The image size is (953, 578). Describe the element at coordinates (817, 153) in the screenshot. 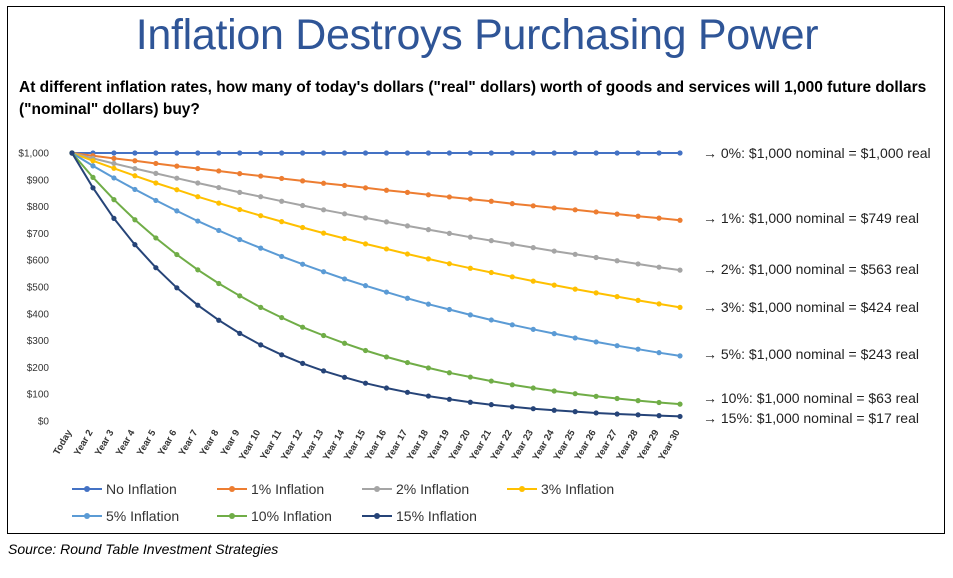

I see `annotation-label: → 0%: $1,000 nominal = $1,000 real` at that location.